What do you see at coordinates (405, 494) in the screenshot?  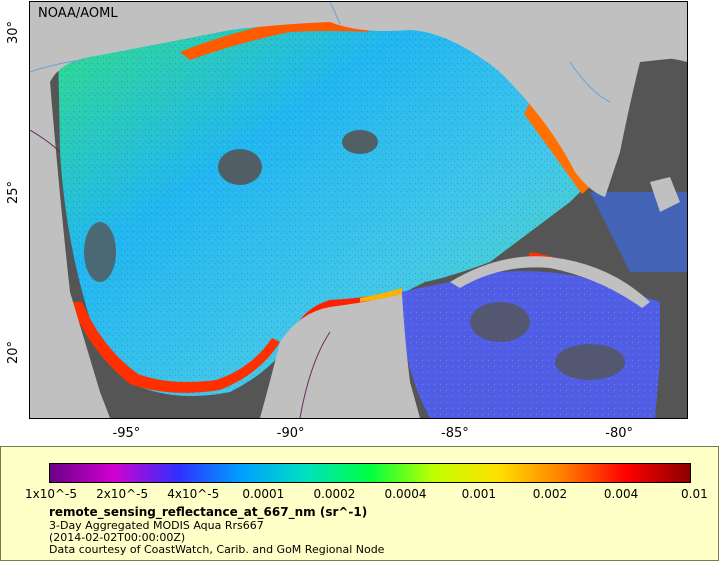 I see `colorbar-tick-label: 0.0004` at bounding box center [405, 494].